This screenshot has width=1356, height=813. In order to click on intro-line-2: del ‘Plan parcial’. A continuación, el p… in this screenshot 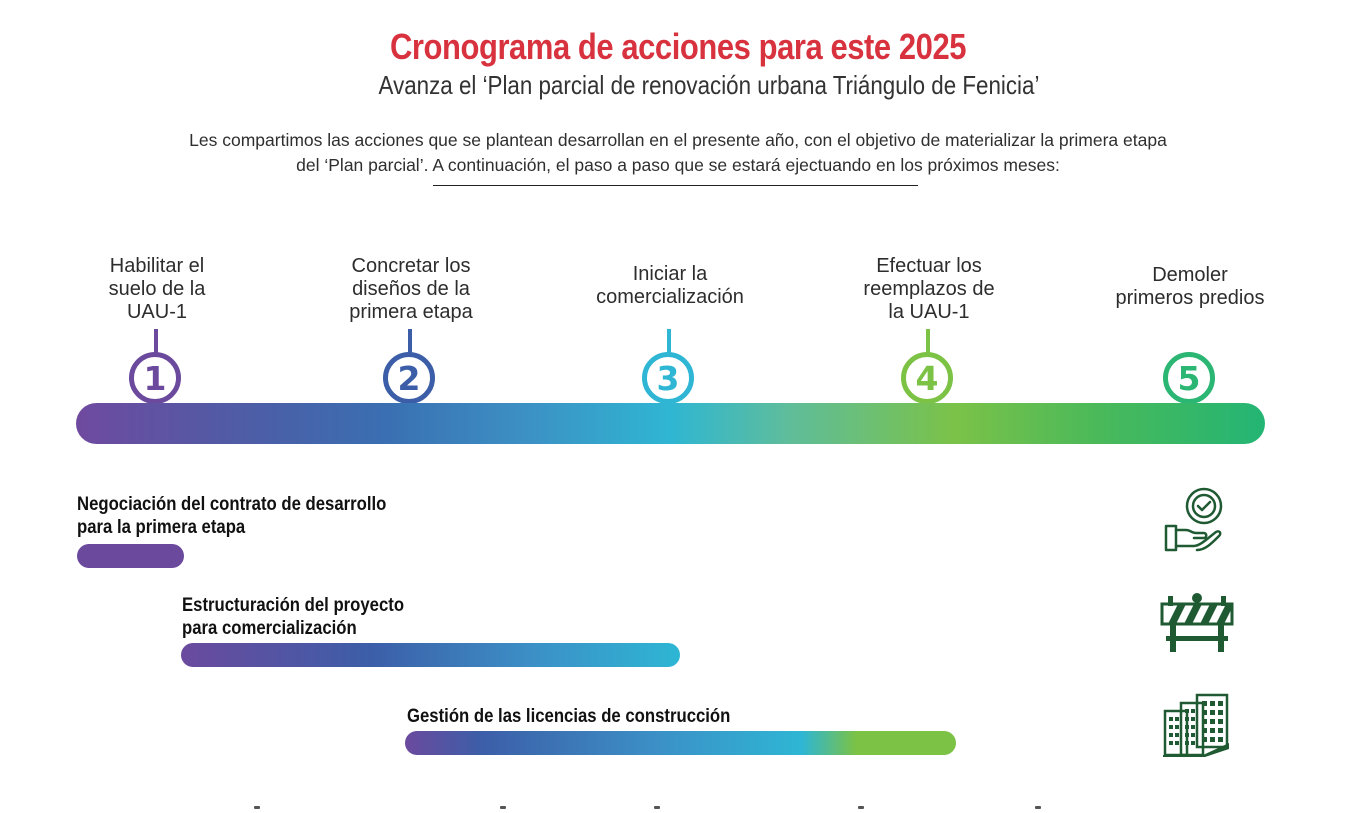, I will do `click(678, 165)`.